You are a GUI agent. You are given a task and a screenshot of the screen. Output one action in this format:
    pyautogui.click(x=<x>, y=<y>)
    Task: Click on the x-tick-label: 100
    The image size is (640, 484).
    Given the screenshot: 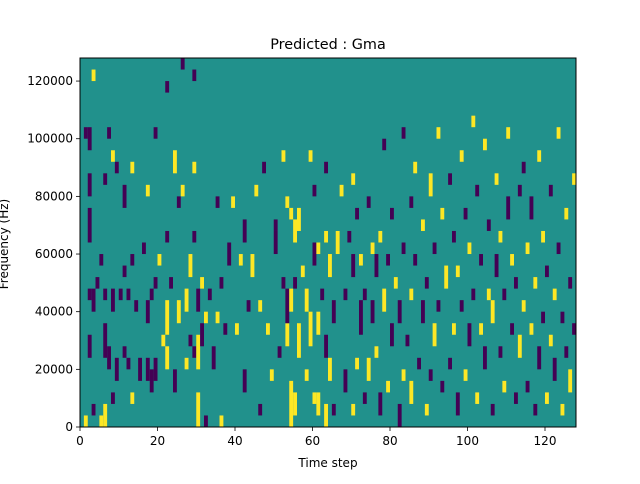 What is the action you would take?
    pyautogui.click(x=467, y=441)
    